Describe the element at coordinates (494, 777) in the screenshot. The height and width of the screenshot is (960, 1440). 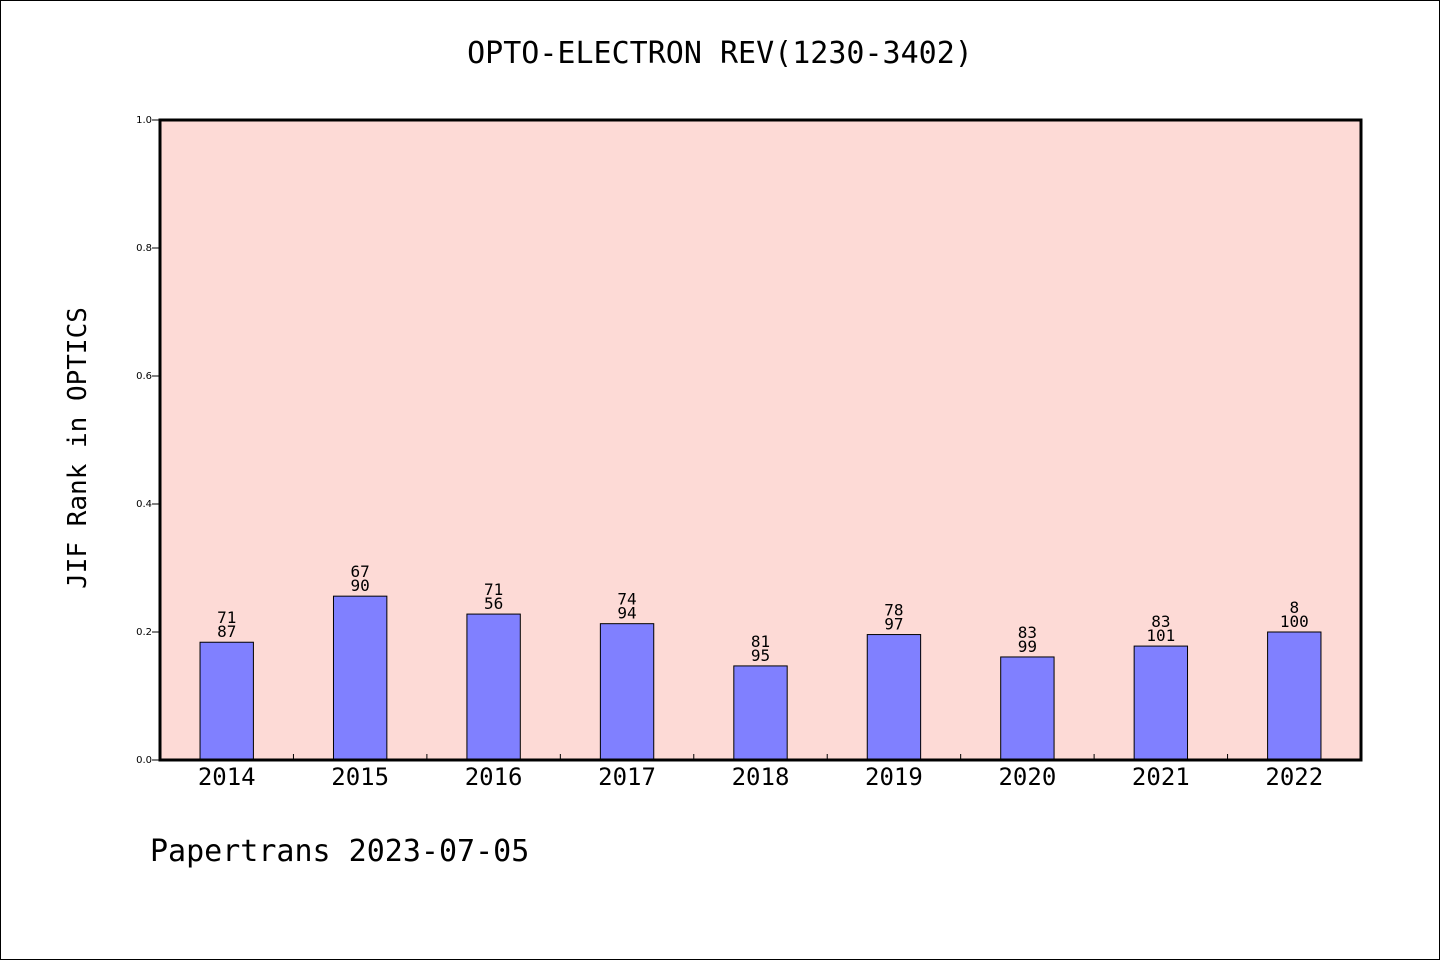
I see `x-tick-label: 2016` at that location.